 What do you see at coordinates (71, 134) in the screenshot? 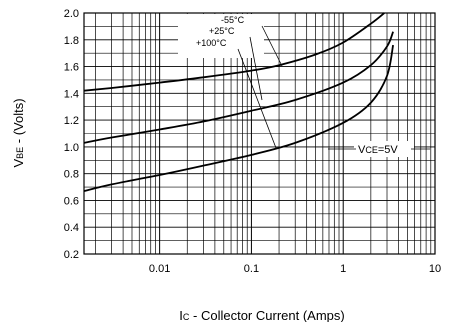
I see `y-tick-labels: 0.2 0.4 0.6 0.8 1.0 1.2 1.4 1.6 1.8 2.0` at bounding box center [71, 134].